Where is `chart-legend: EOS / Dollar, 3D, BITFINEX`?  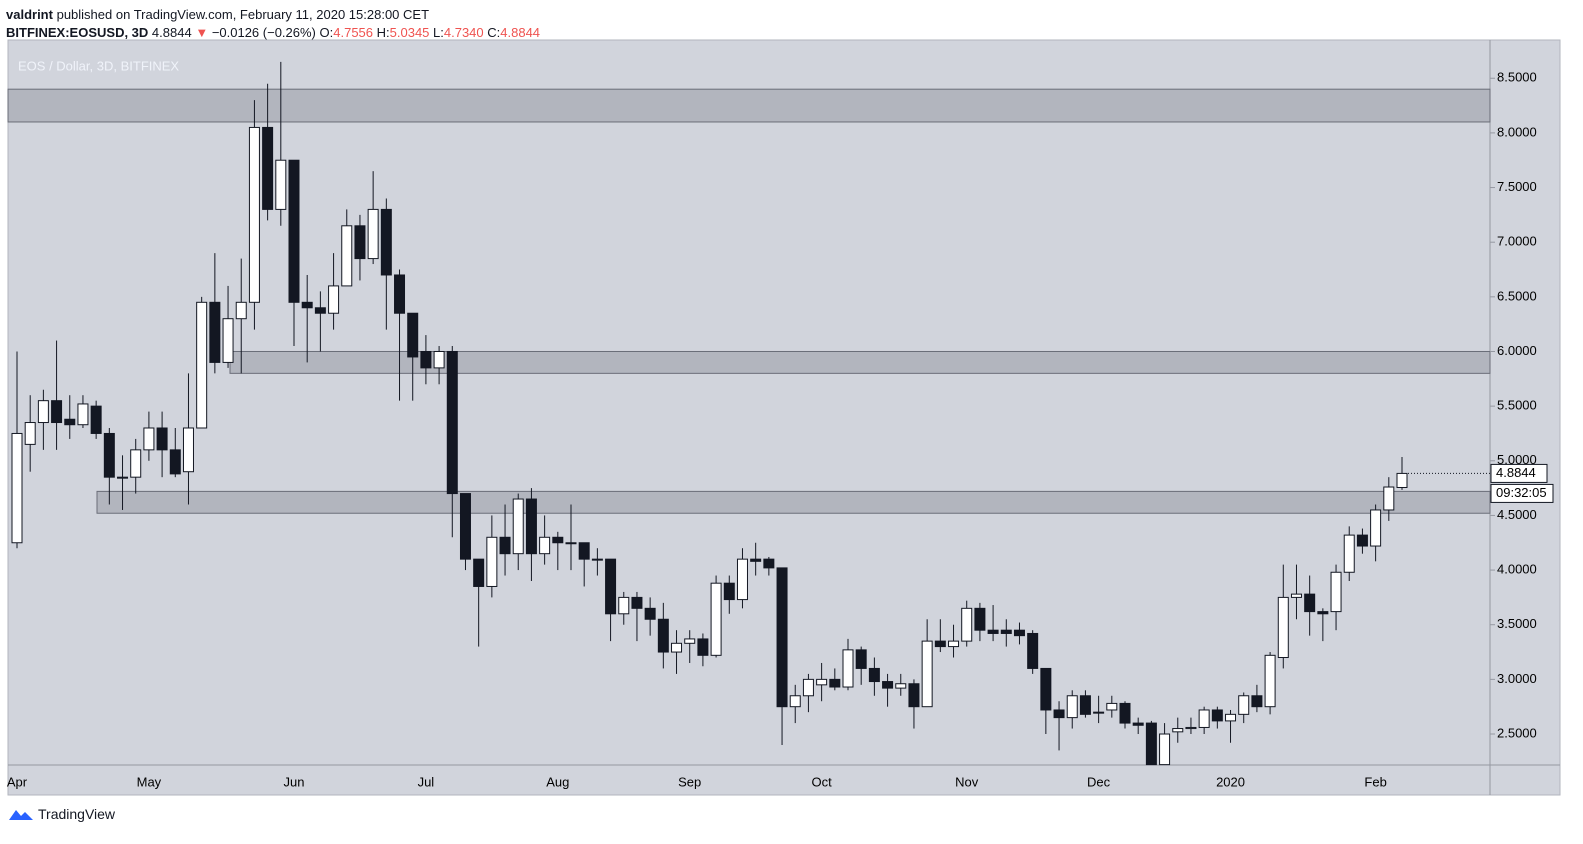
chart-legend: EOS / Dollar, 3D, BITFINEX is located at coordinates (98, 65).